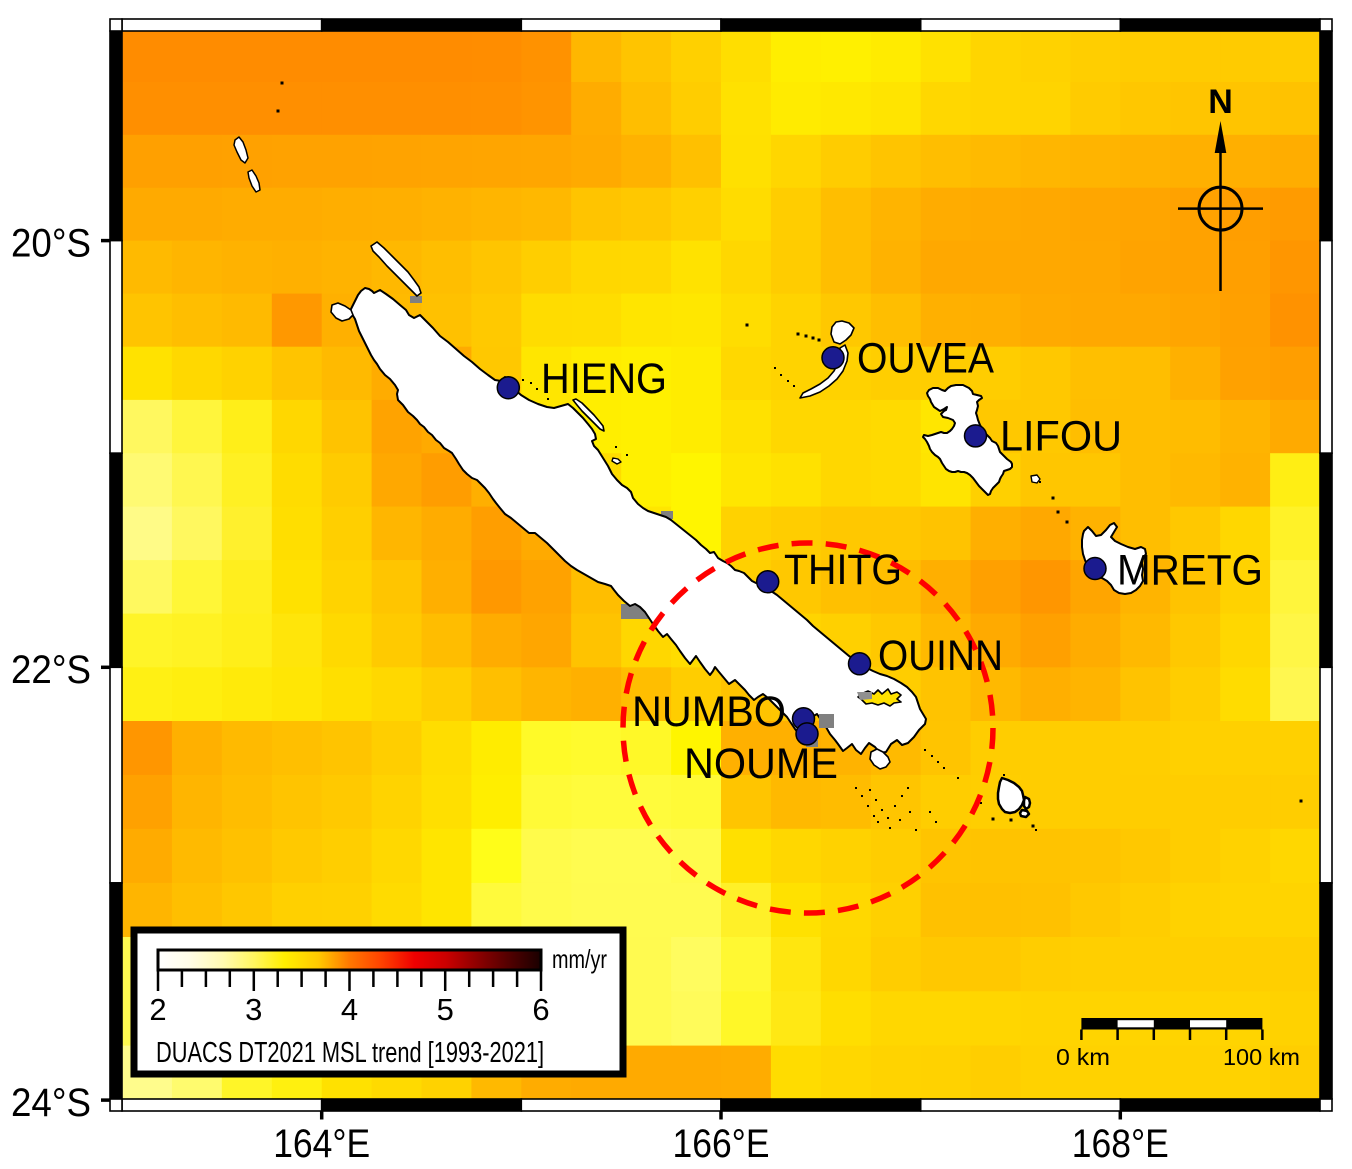 Image resolution: width=1352 pixels, height=1169 pixels. I want to click on svg-text: 24°S, so click(51, 1103).